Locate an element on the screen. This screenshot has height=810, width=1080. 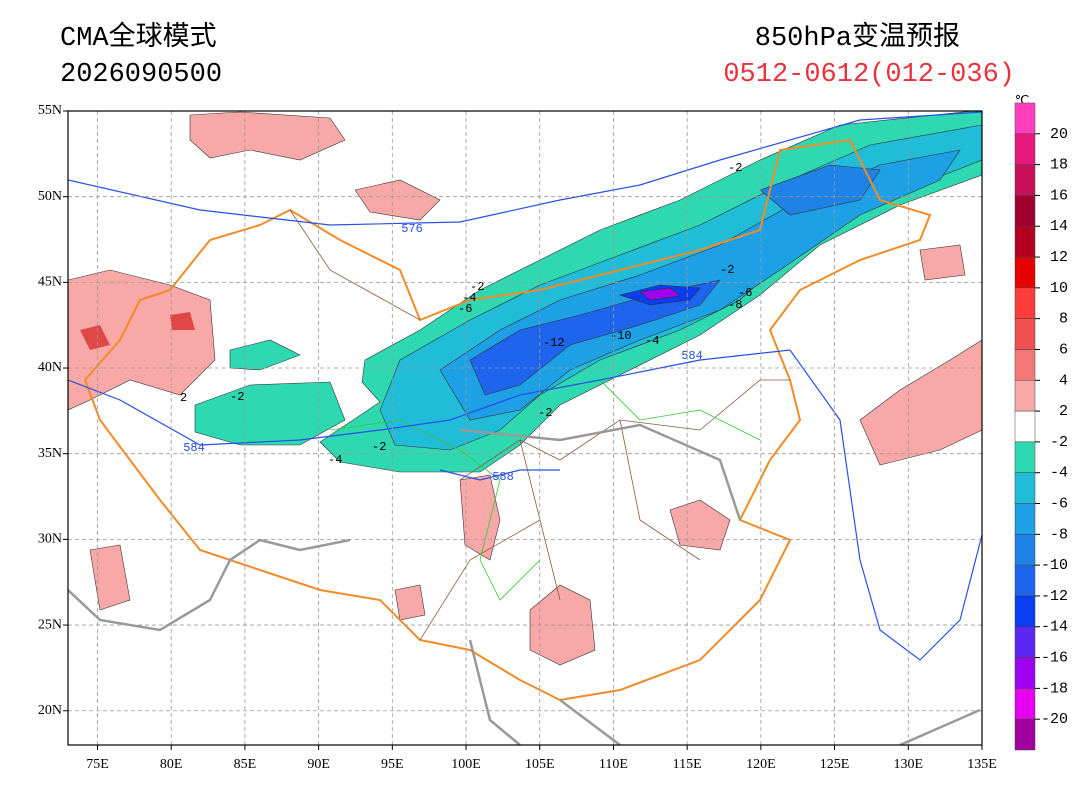
colorbar-label: 4 is located at coordinates (1063, 380).